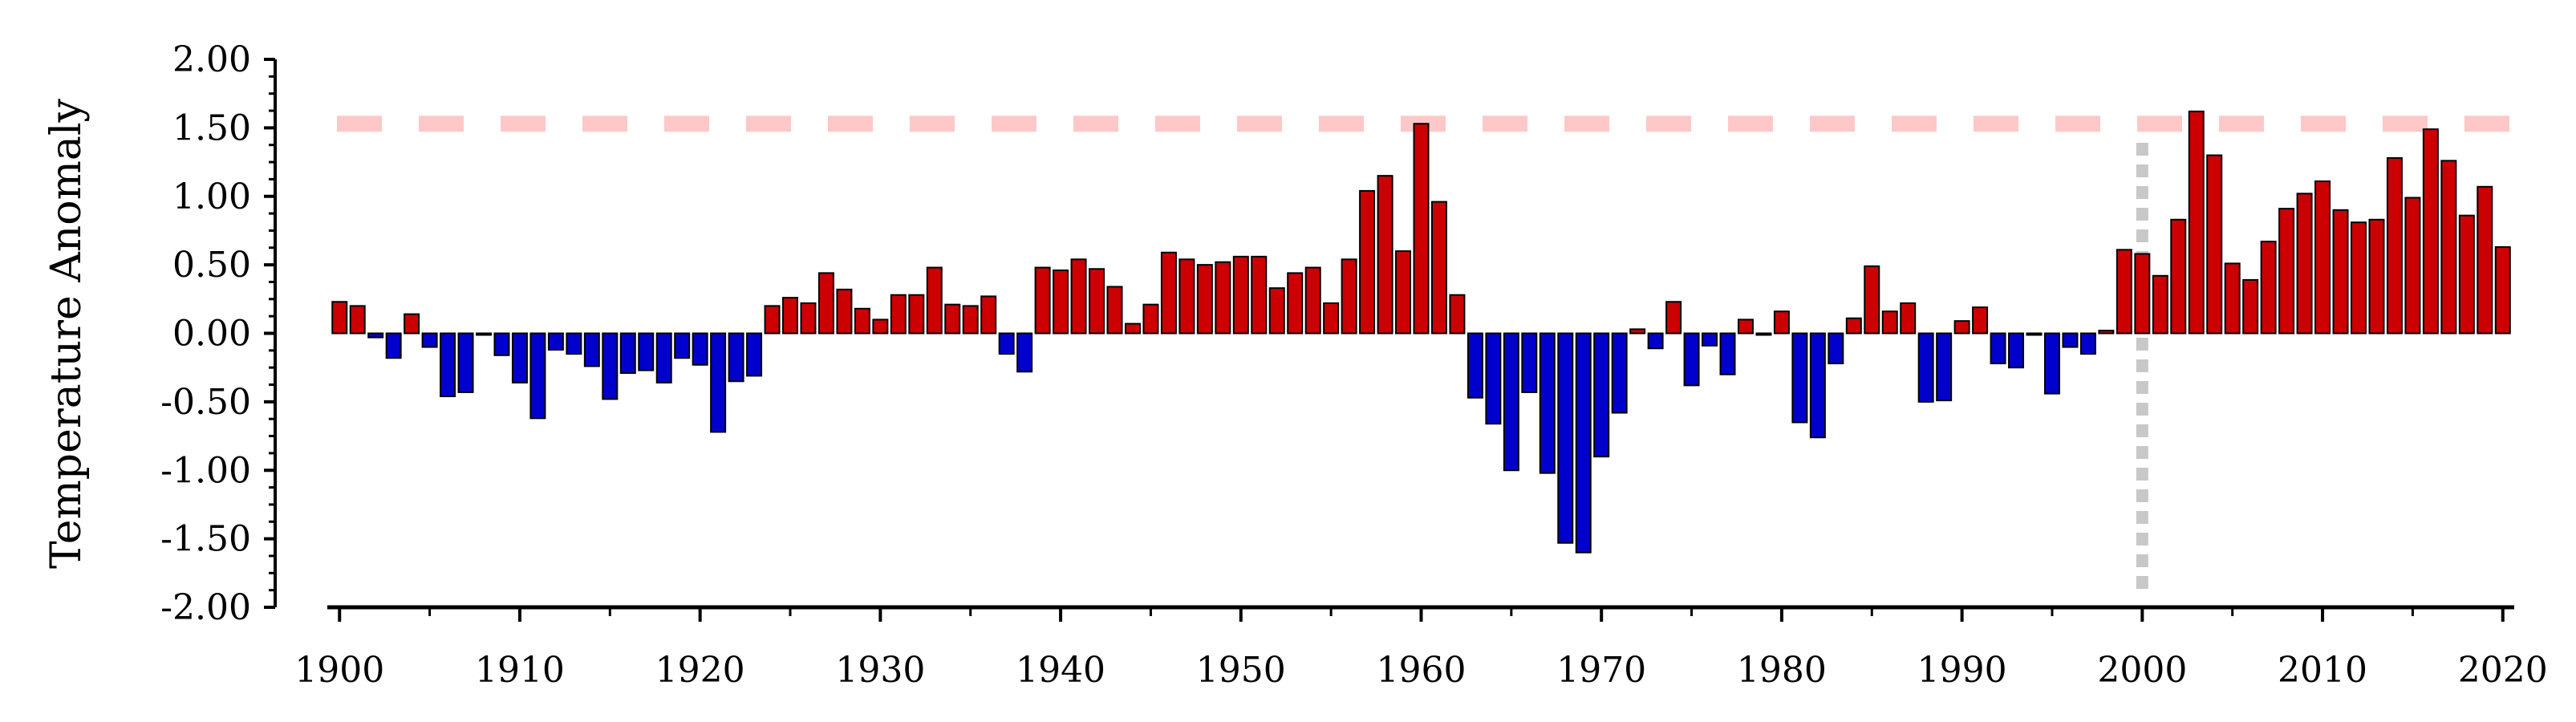 The image size is (2576, 722). Describe the element at coordinates (1042, 300) in the screenshot. I see `bar-1939` at that location.